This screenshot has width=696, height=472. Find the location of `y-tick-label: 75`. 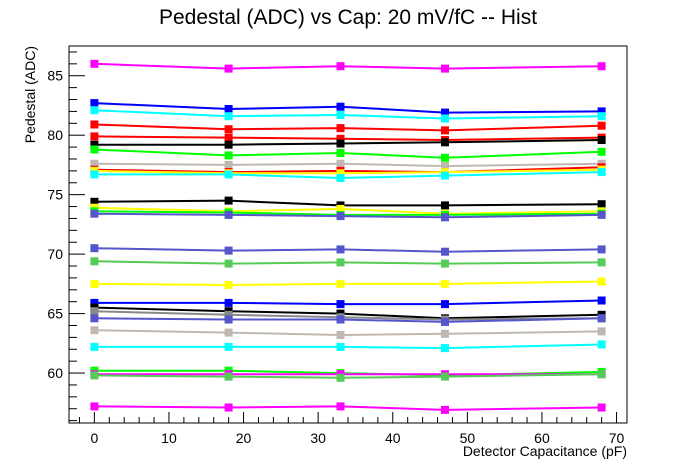

y-tick-label: 75 is located at coordinates (55, 195).